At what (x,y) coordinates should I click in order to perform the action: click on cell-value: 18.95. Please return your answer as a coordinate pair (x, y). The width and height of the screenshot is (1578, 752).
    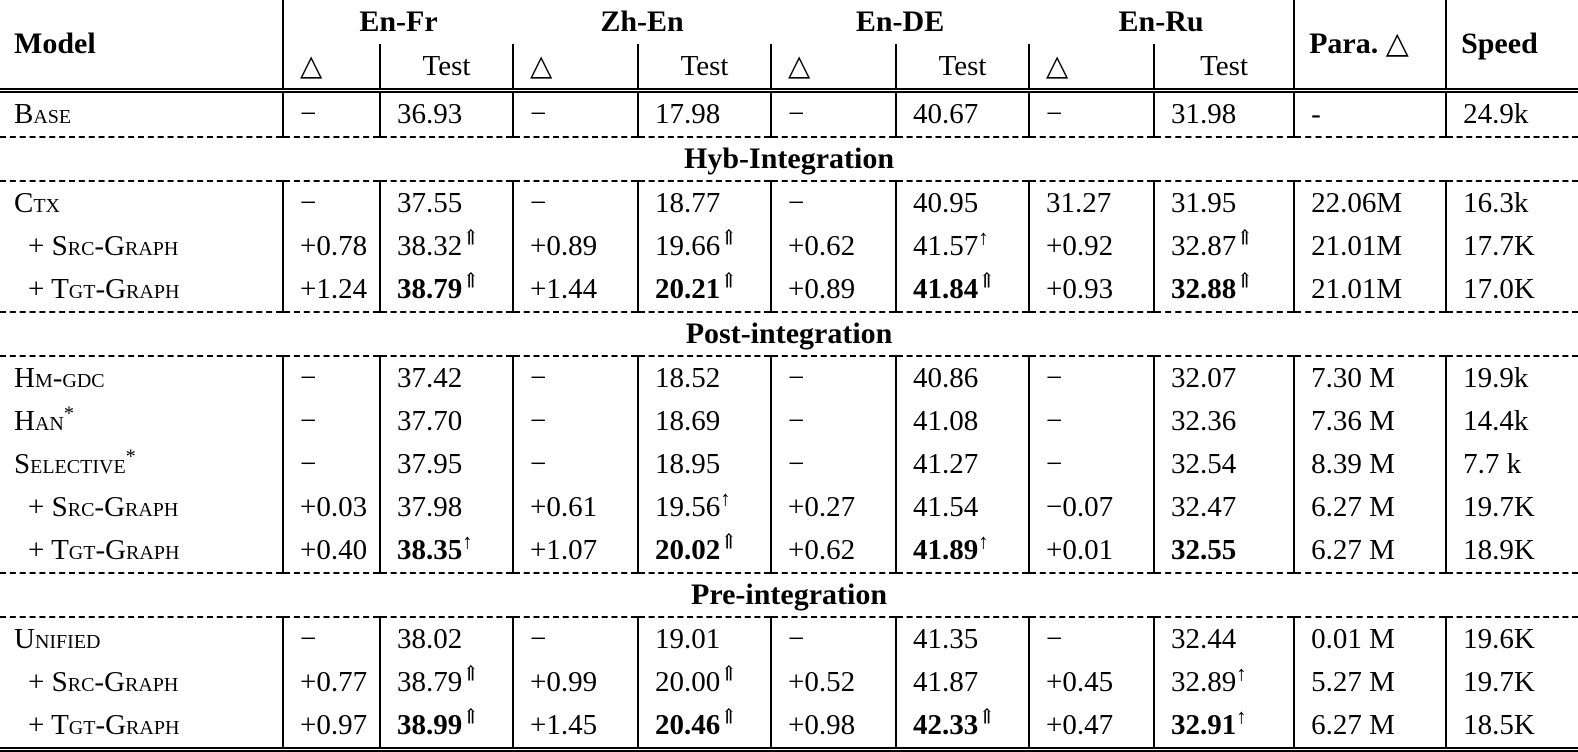
    Looking at the image, I should click on (688, 464).